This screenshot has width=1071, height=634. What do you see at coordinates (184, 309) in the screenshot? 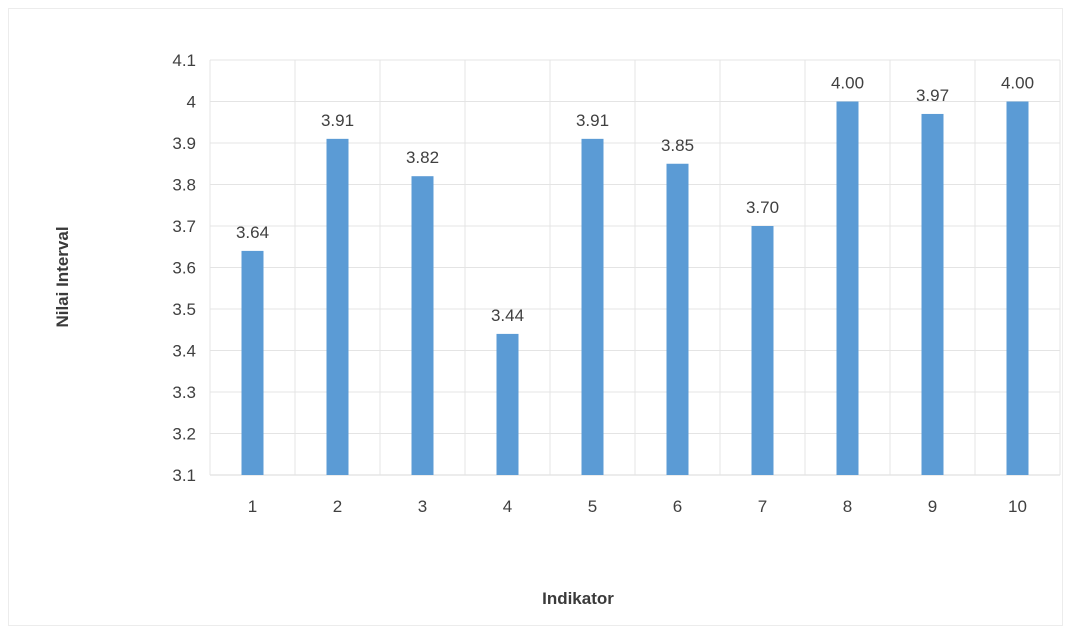
I see `y-tick-label: 3.5` at bounding box center [184, 309].